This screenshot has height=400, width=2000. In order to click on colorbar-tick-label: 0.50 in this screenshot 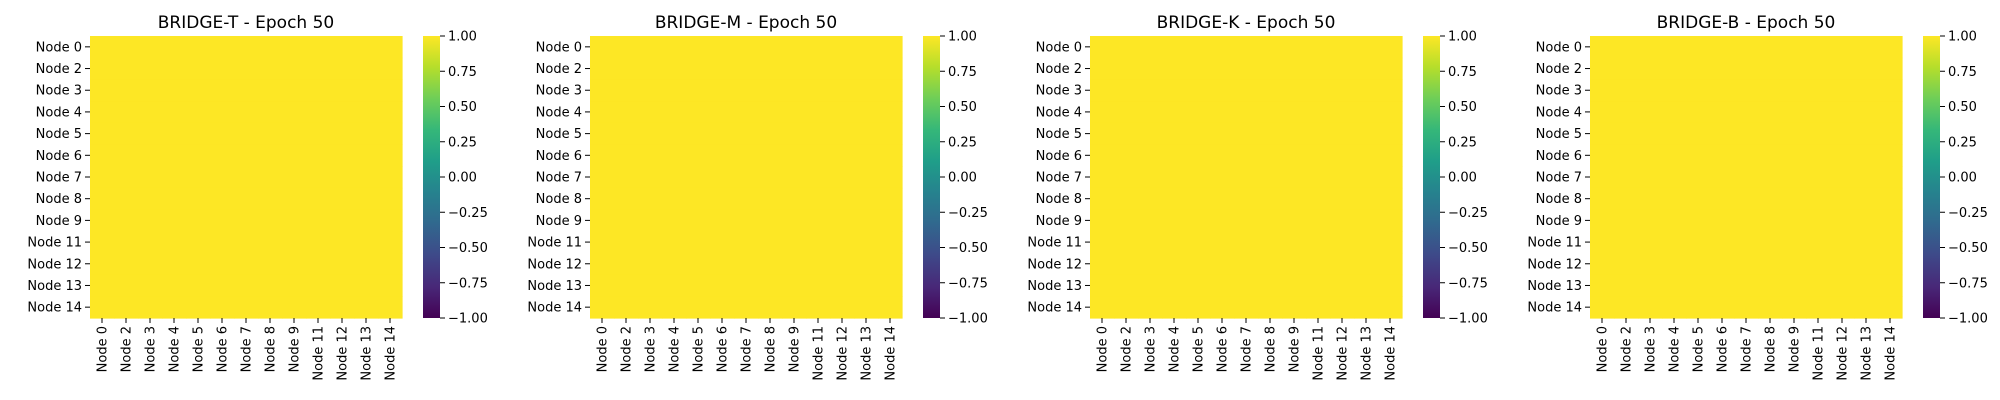, I will do `click(462, 107)`.